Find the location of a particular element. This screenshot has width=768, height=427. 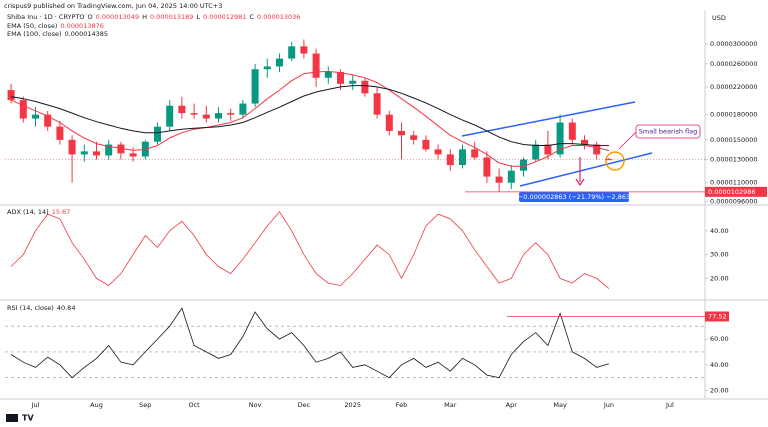

price-label-box is located at coordinates (736, 191).